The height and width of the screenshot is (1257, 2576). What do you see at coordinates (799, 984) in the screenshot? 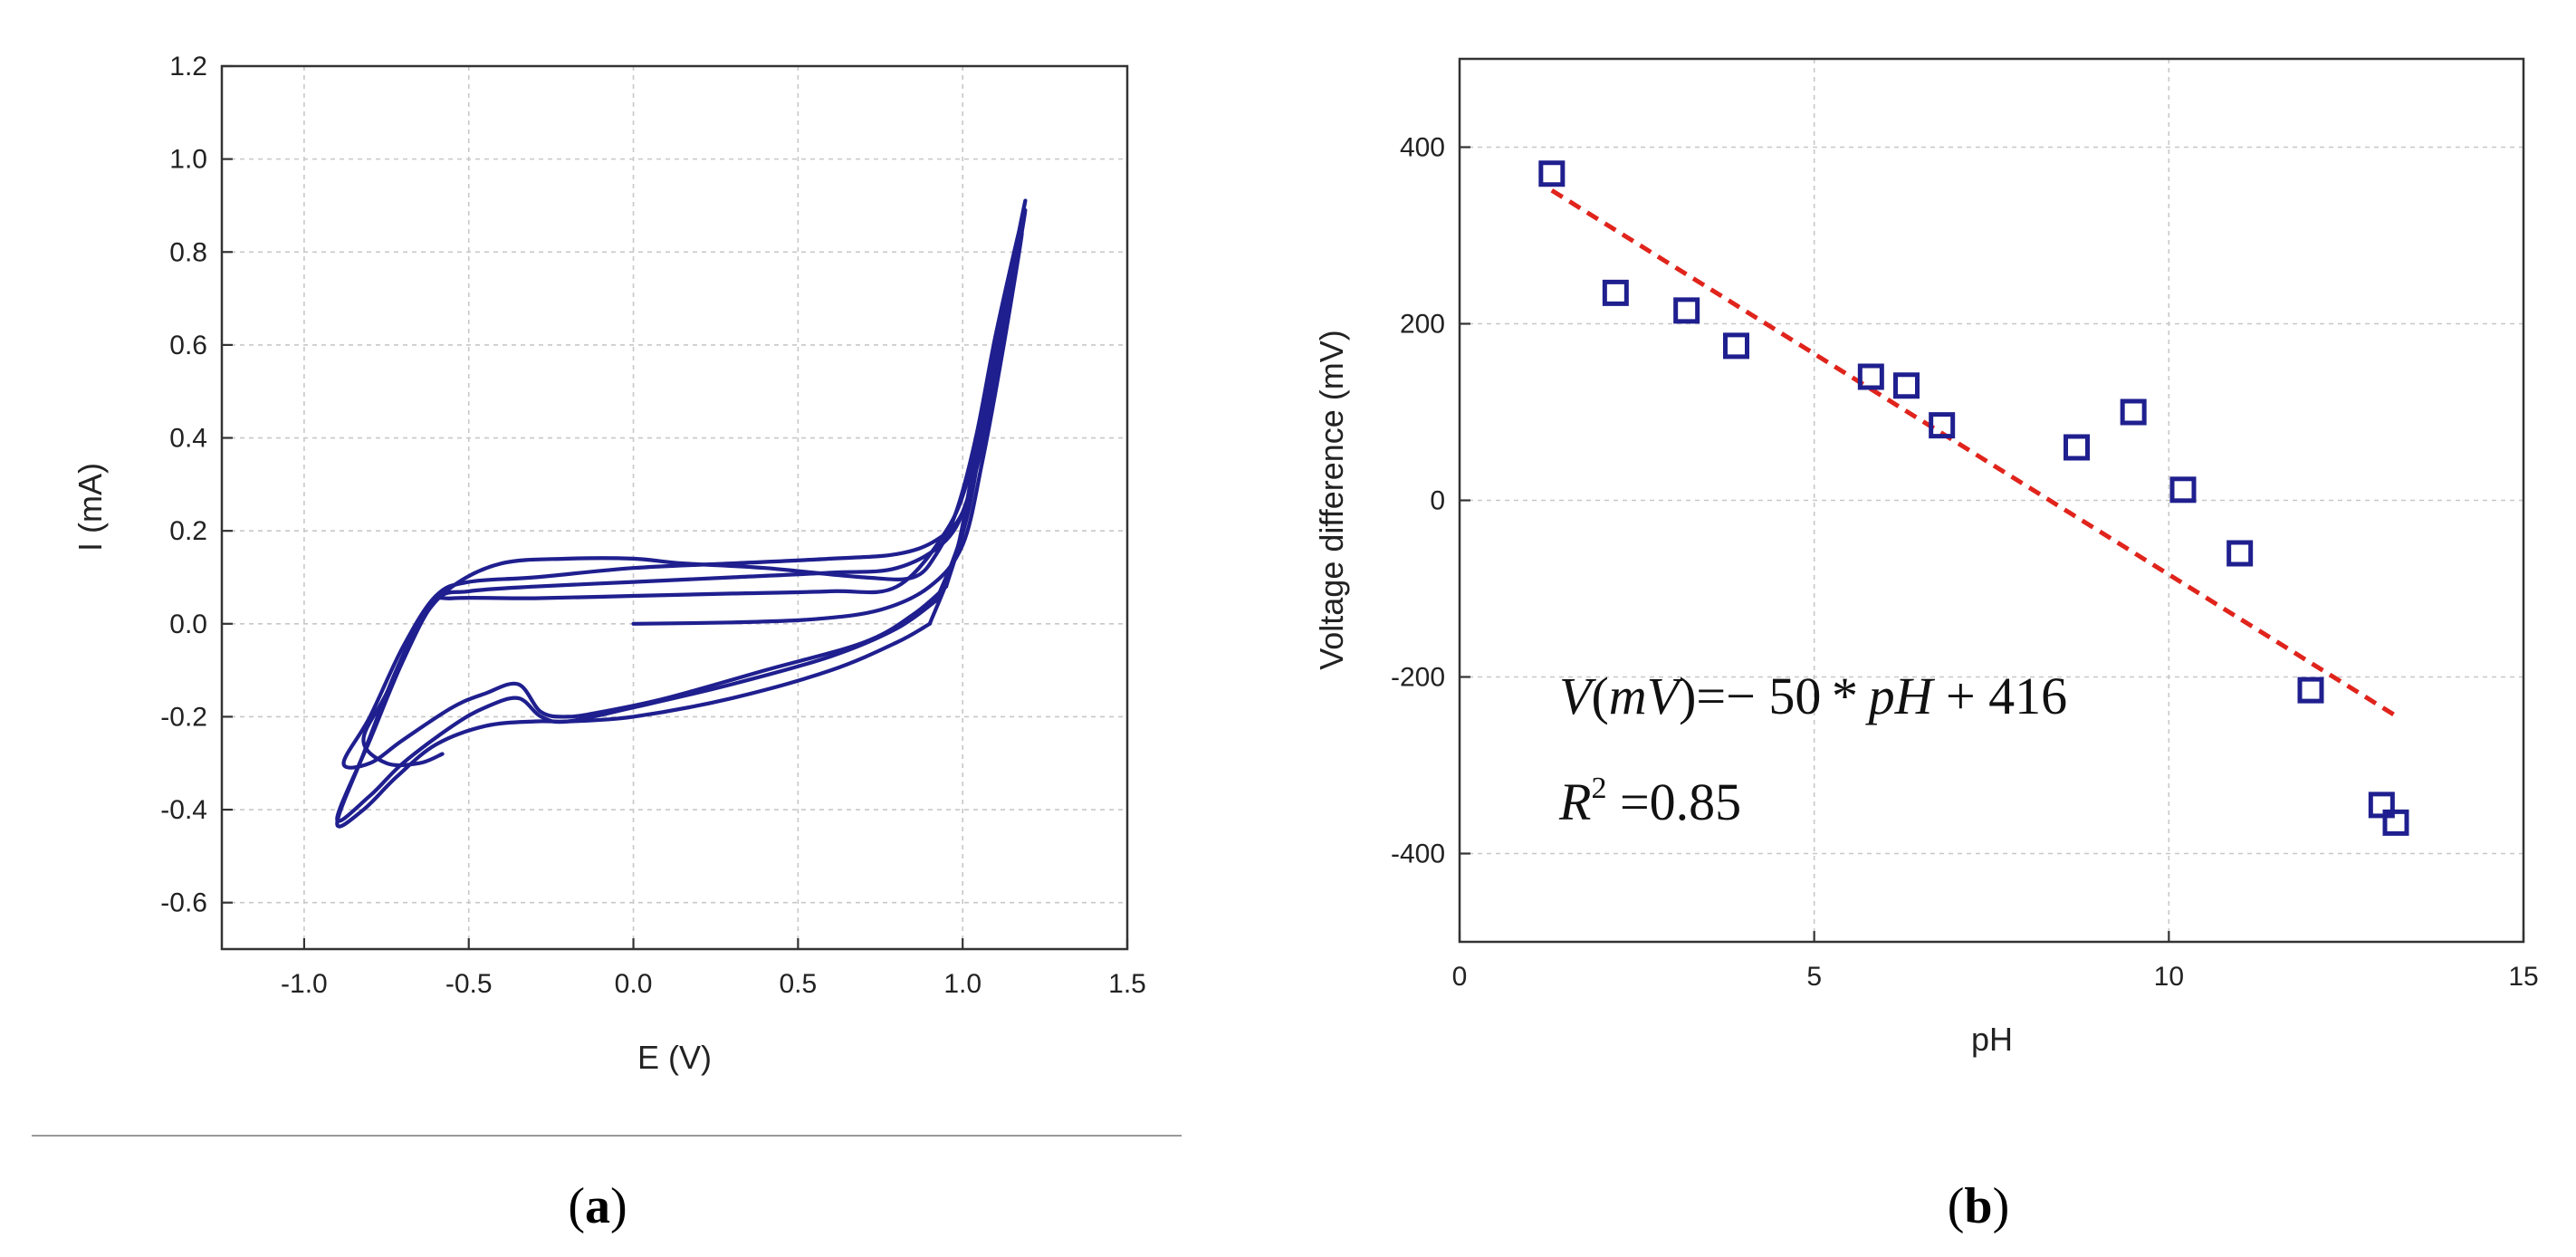
I see `panel-a-x-tick-label: 0.5` at bounding box center [799, 984].